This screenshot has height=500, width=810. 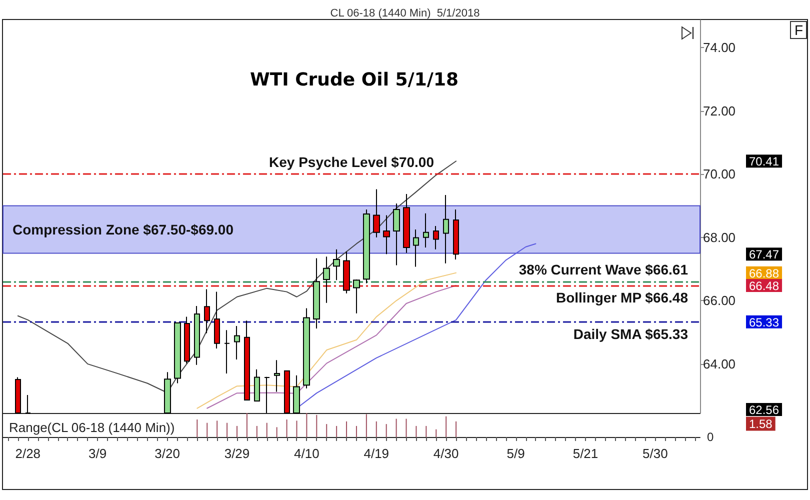 I want to click on y2-tick-label: 70.41, so click(x=764, y=161).